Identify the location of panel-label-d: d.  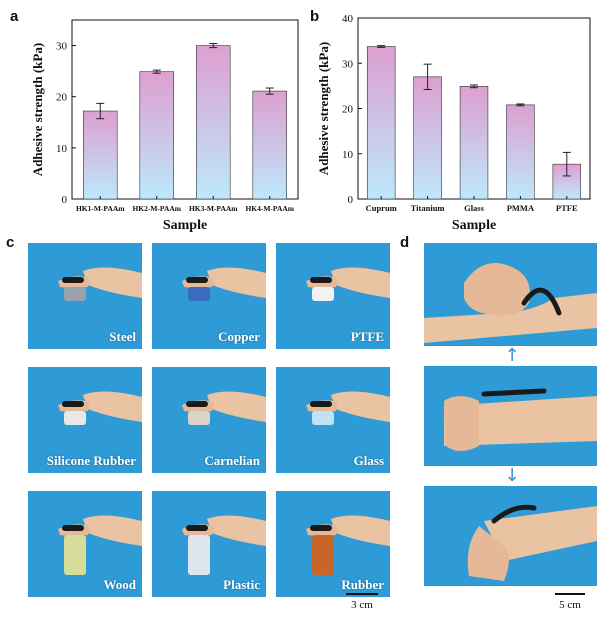
(405, 242).